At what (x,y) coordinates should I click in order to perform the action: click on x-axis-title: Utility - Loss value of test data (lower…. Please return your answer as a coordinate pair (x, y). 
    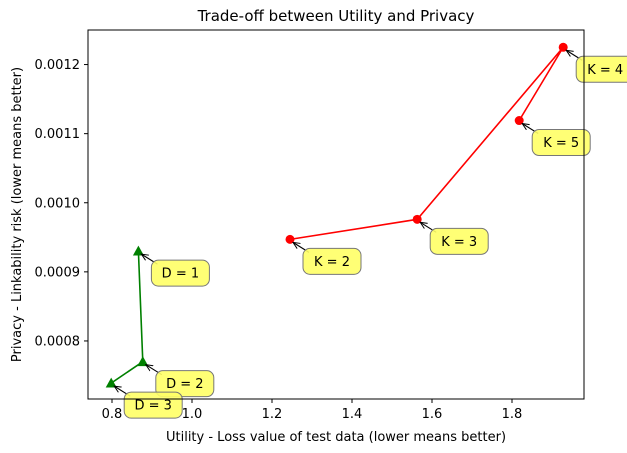
    Looking at the image, I should click on (336, 437).